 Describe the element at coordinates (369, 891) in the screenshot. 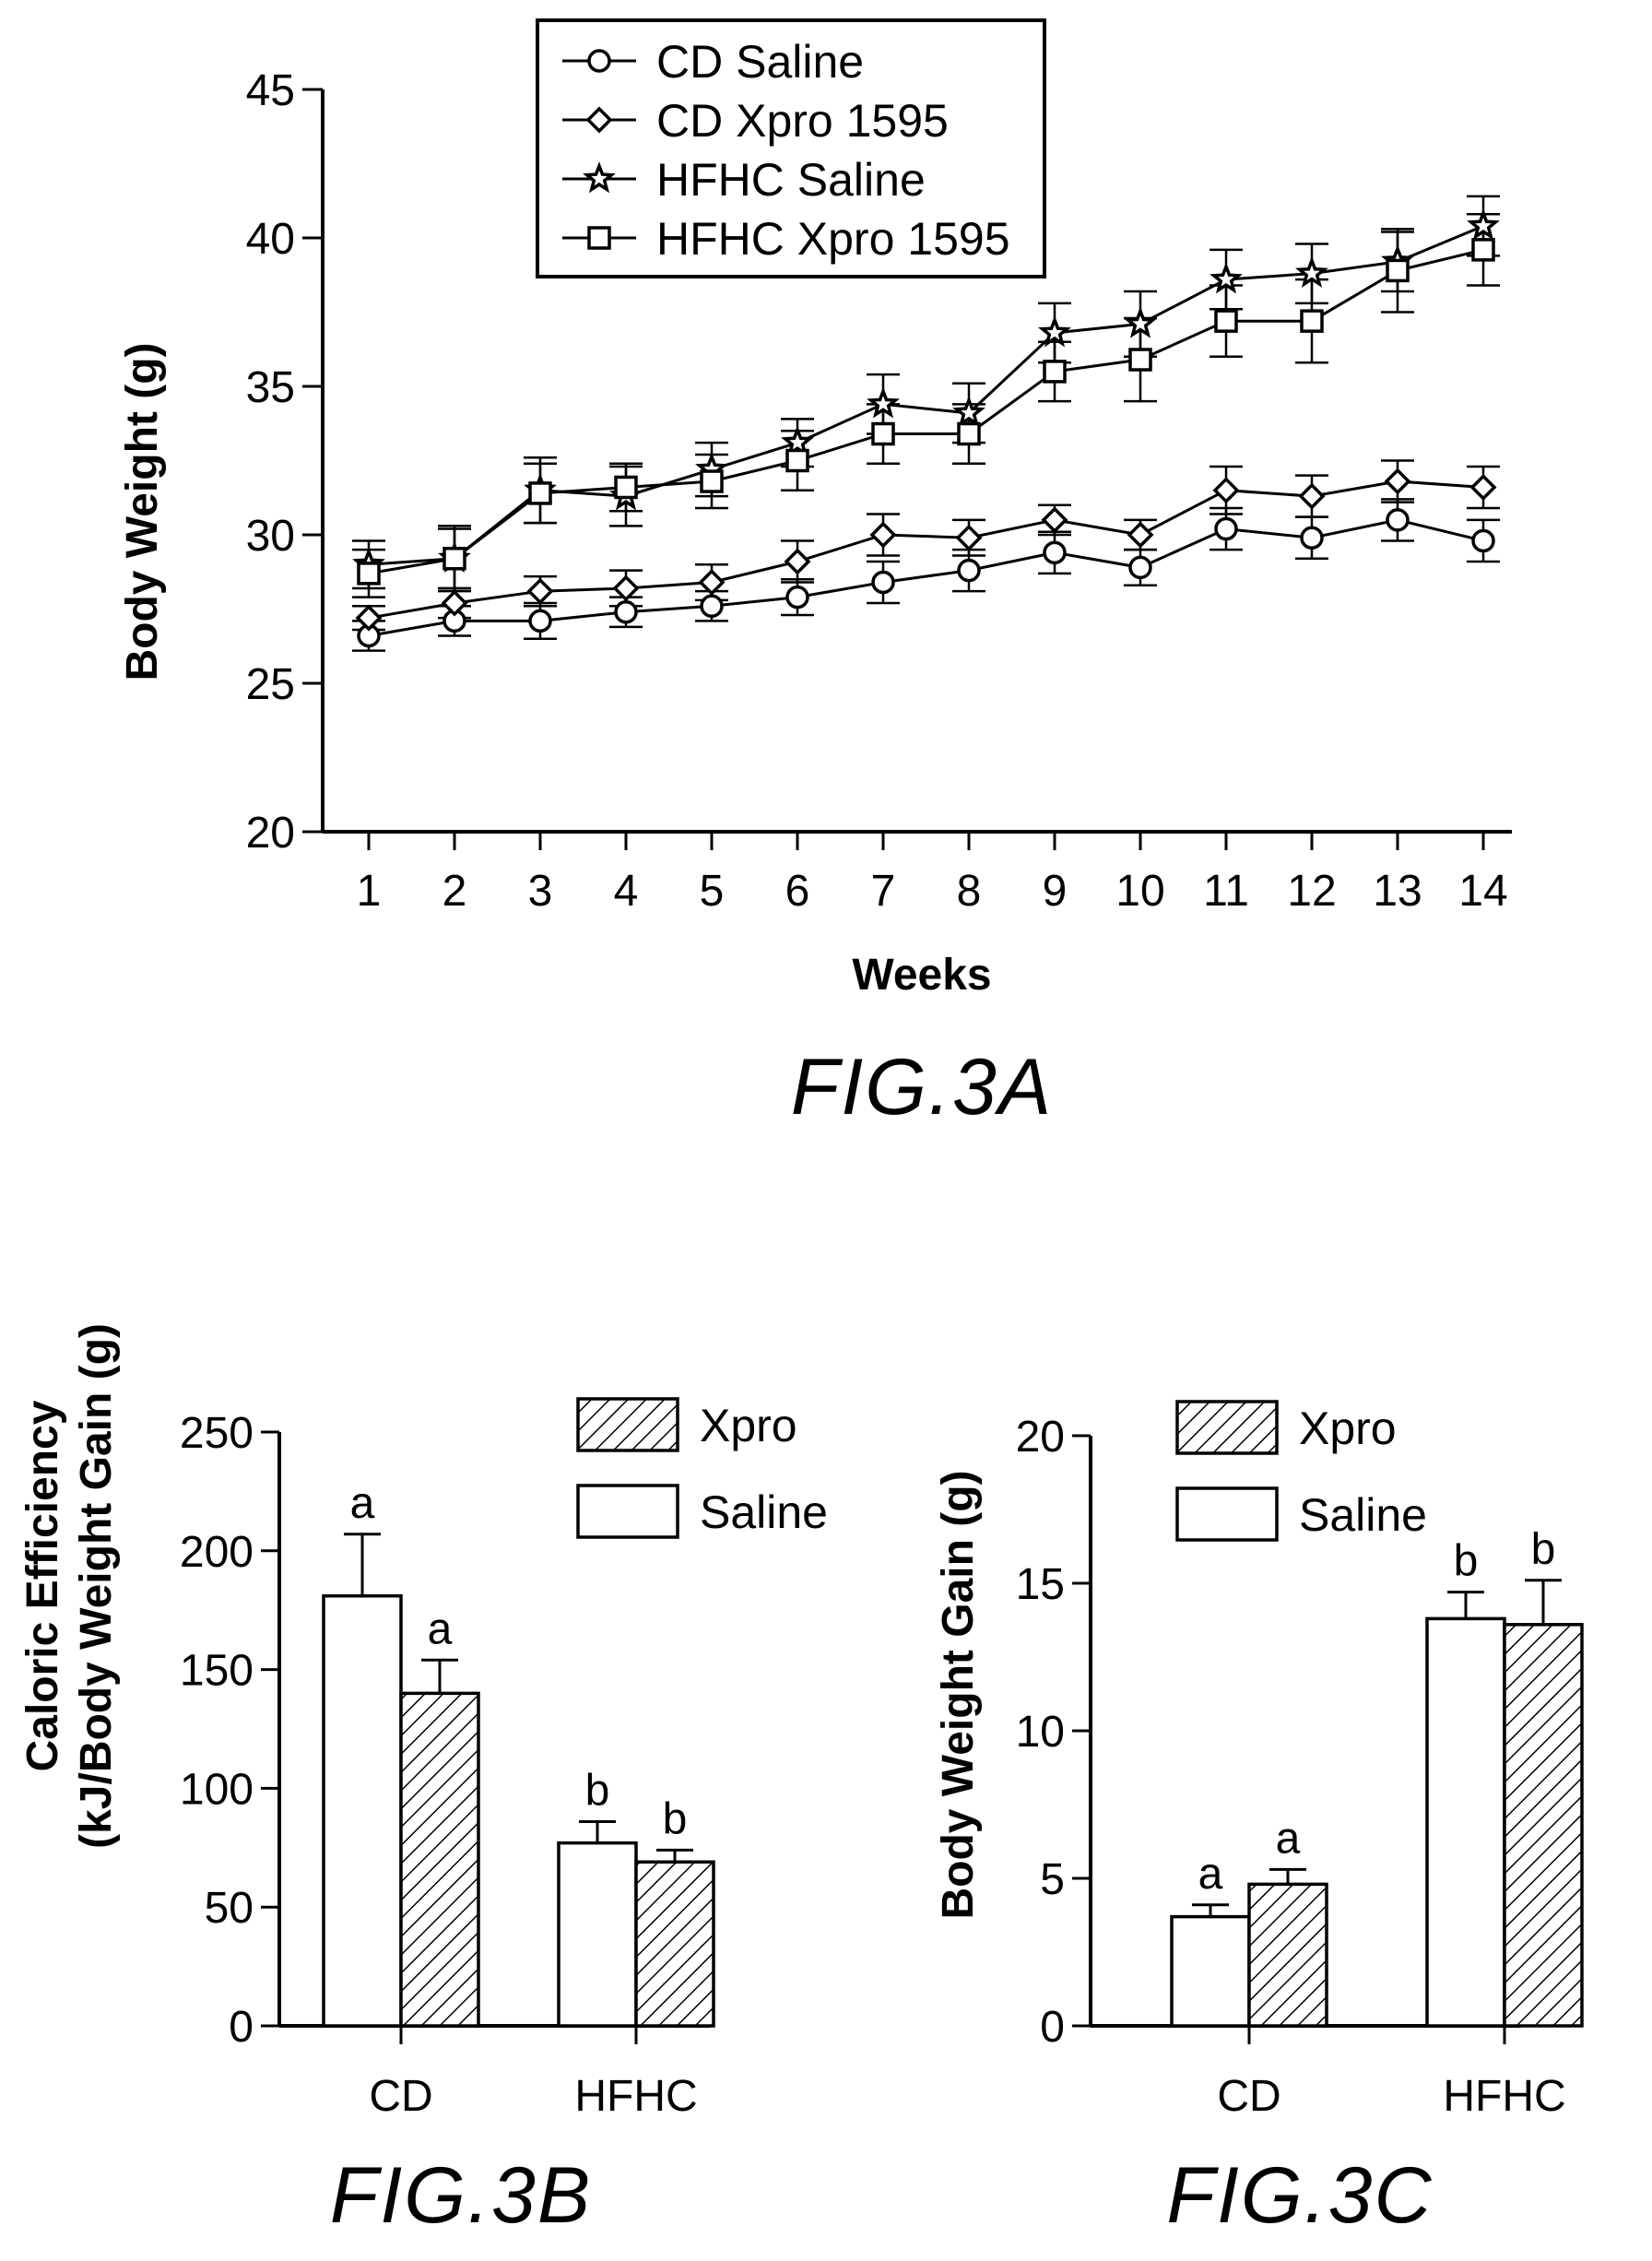

I see `x-tick-label-3a: 1` at that location.